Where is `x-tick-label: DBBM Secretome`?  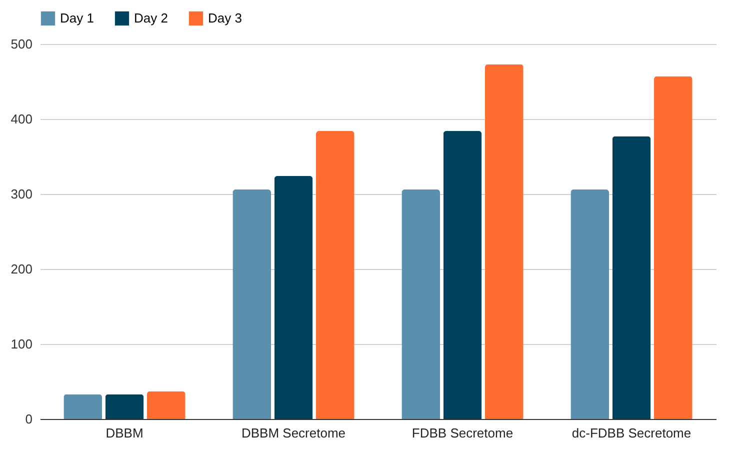 x-tick-label: DBBM Secretome is located at coordinates (293, 433).